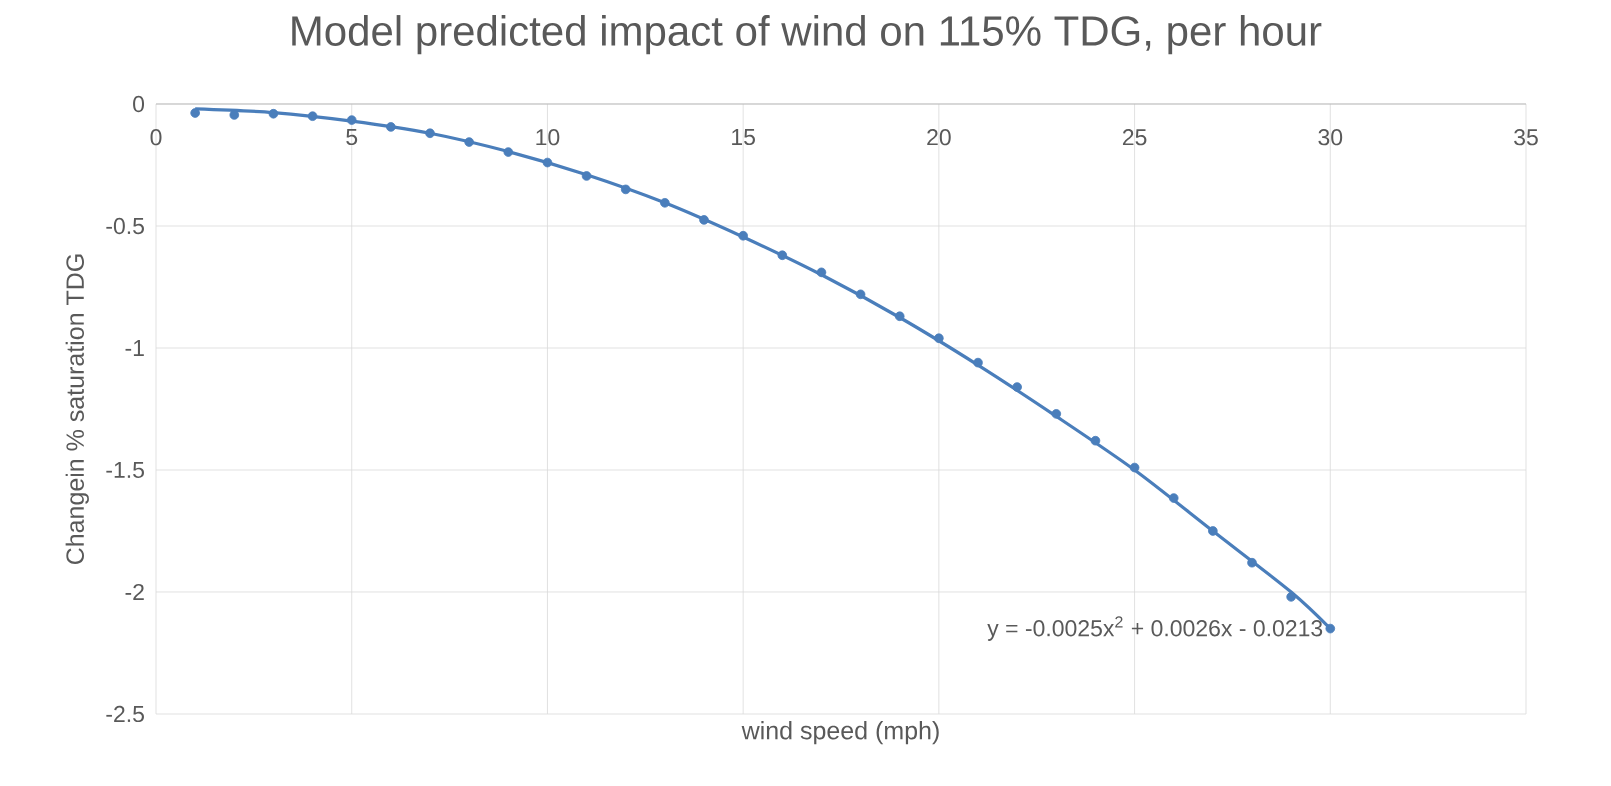  I want to click on x-tick-label: 35, so click(1526, 137).